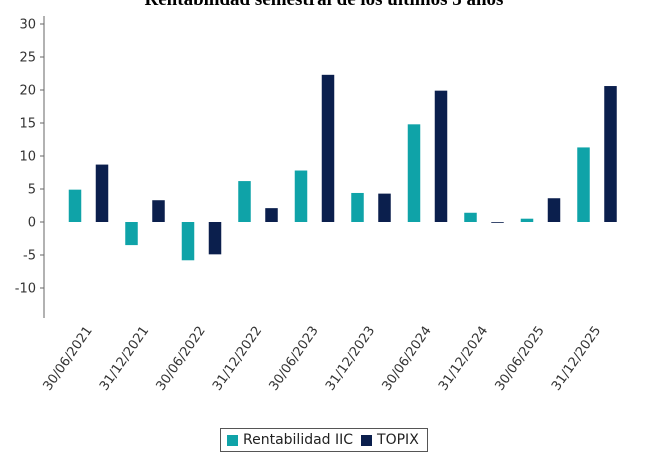 The height and width of the screenshot is (454, 648). Describe the element at coordinates (350, 359) in the screenshot. I see `x-tick-label: 31/12/2023` at that location.